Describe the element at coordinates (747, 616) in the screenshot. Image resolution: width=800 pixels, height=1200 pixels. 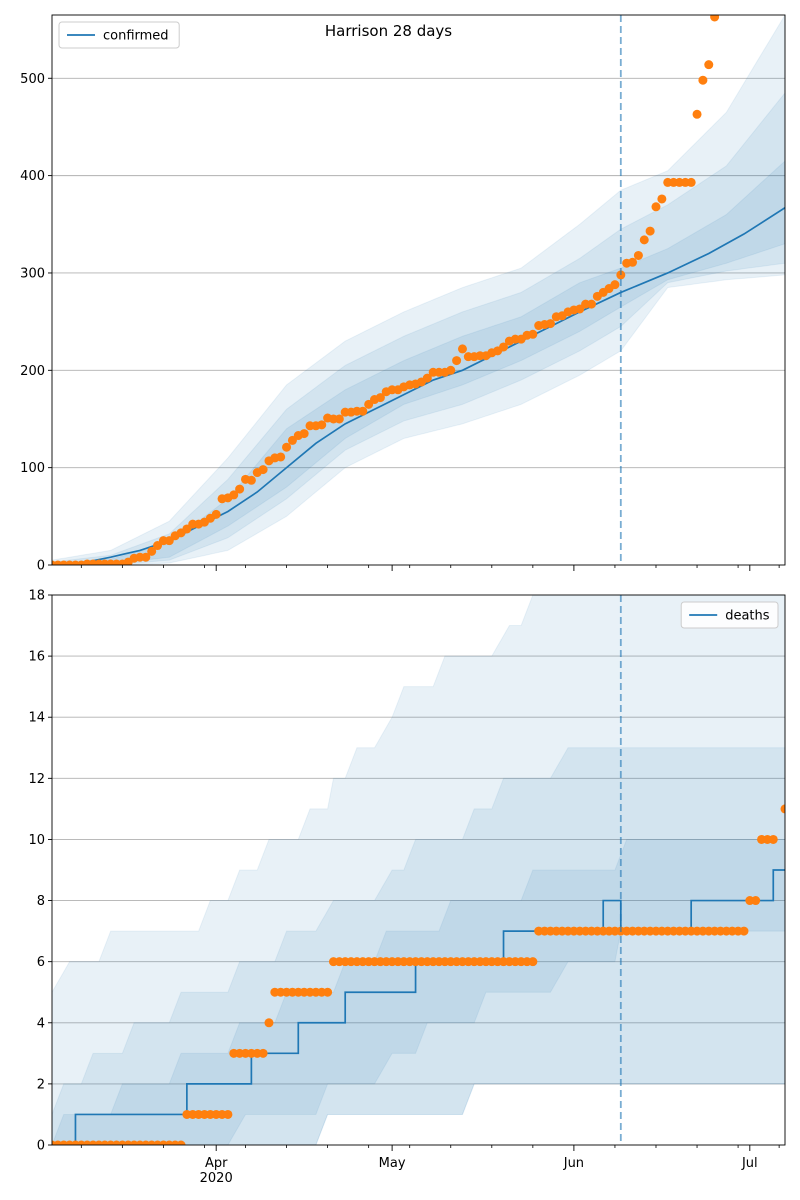
I see `legend-label: deaths` at that location.